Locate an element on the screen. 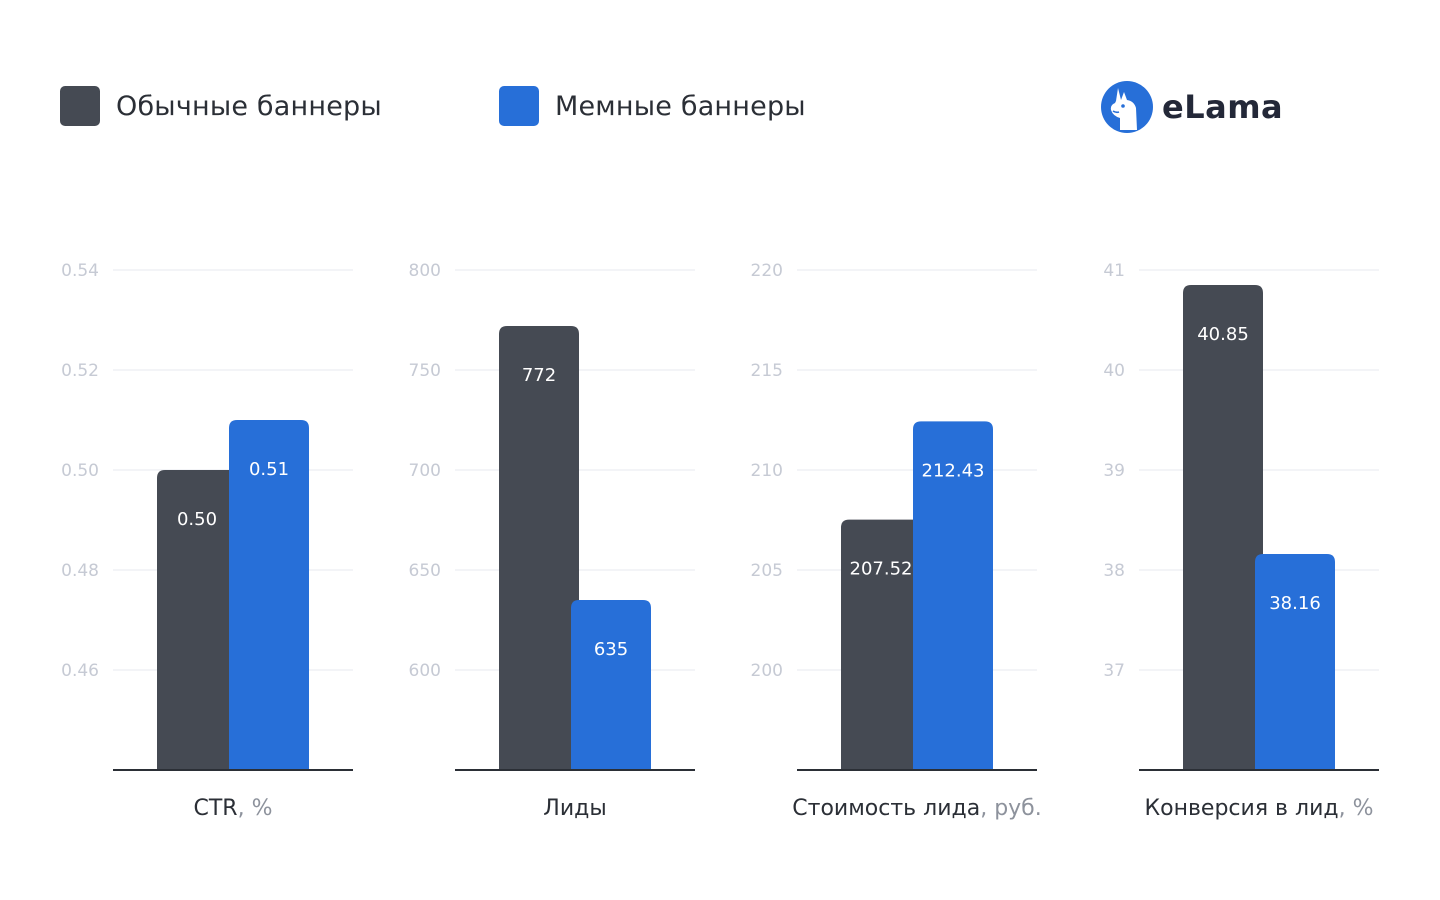 The height and width of the screenshot is (900, 1440). leads-value-label-meme: 635 is located at coordinates (611, 649).